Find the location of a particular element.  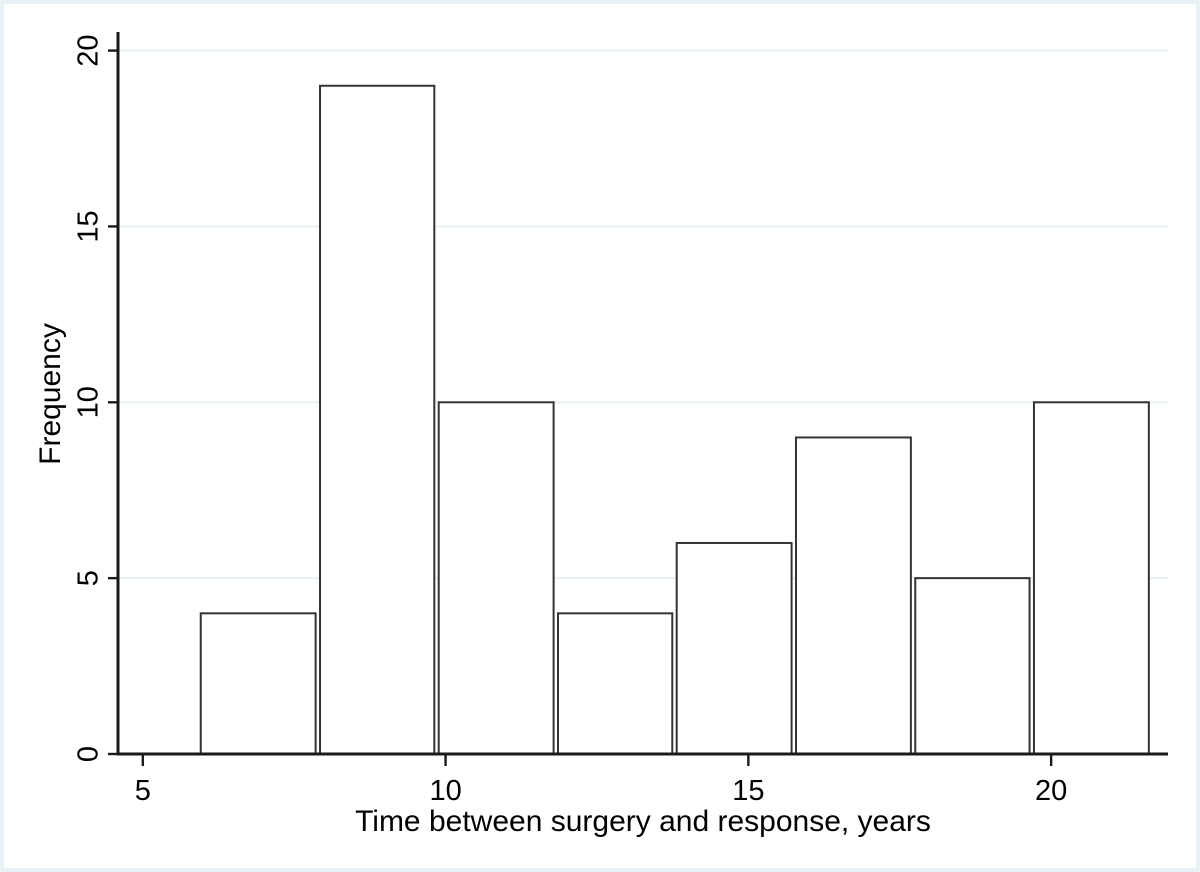

y-tick-label: 5 is located at coordinates (89, 578).